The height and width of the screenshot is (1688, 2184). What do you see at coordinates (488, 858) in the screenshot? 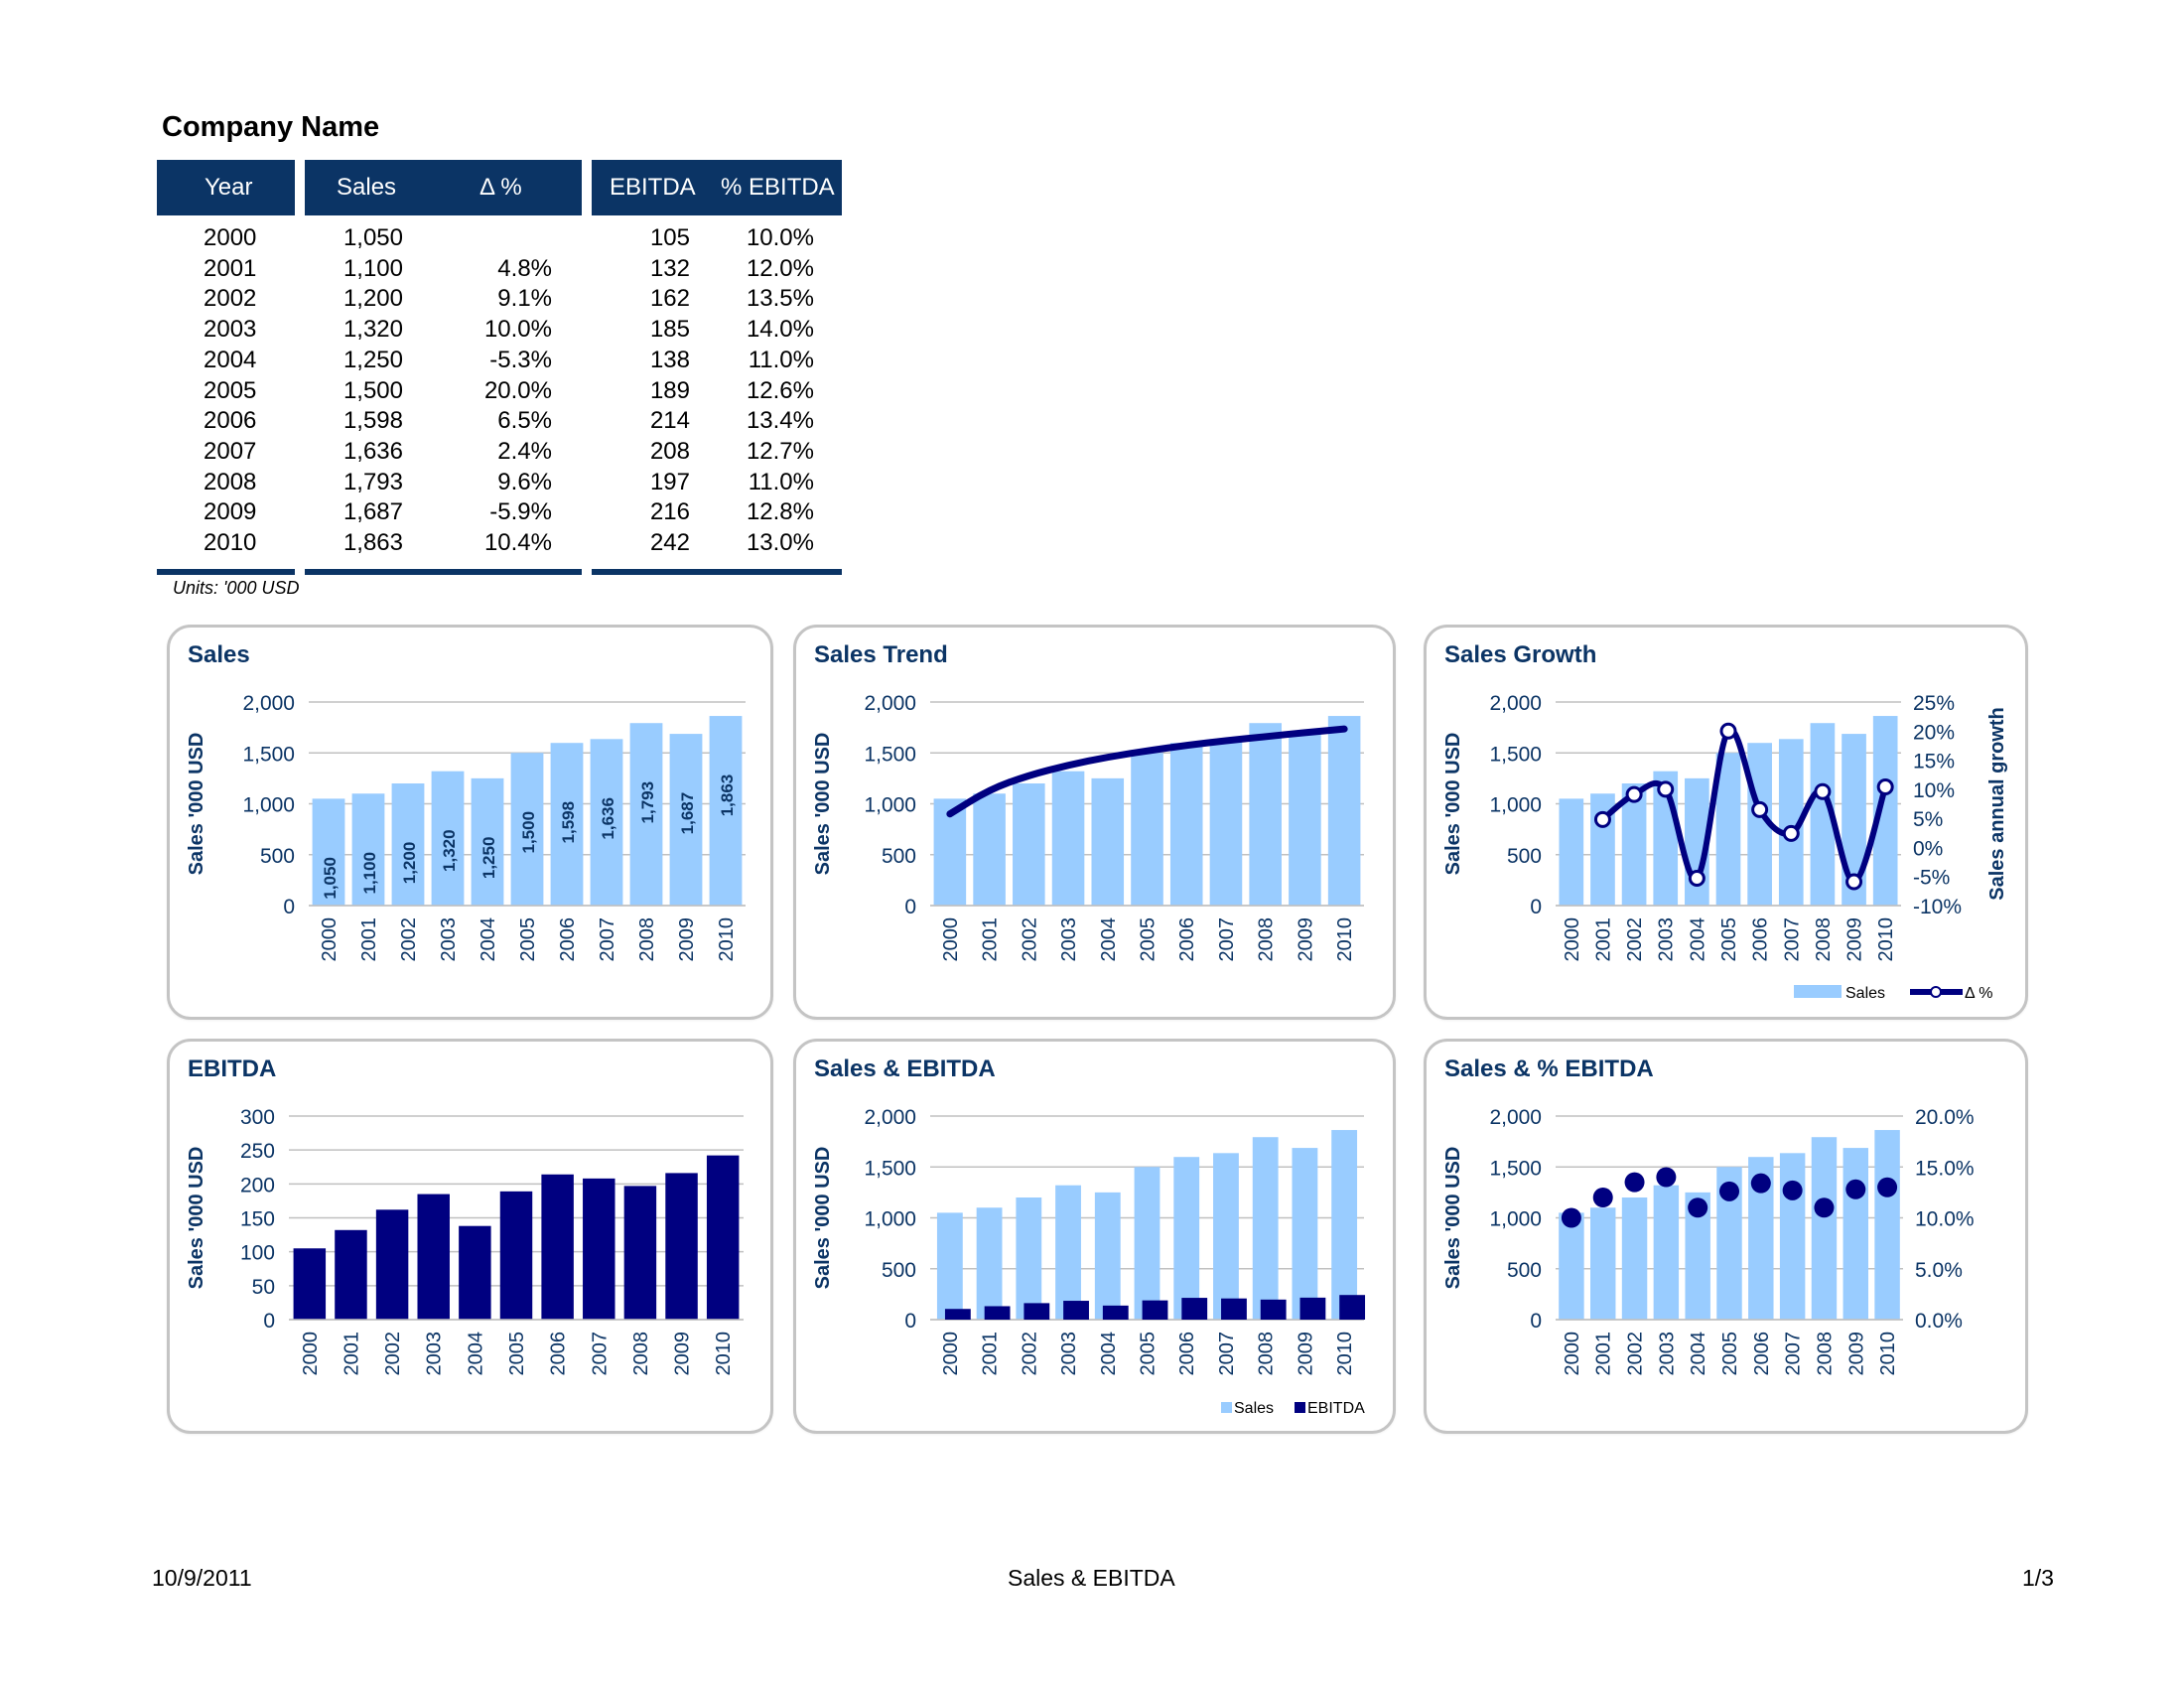
I see `data-label: 1,250` at bounding box center [488, 858].